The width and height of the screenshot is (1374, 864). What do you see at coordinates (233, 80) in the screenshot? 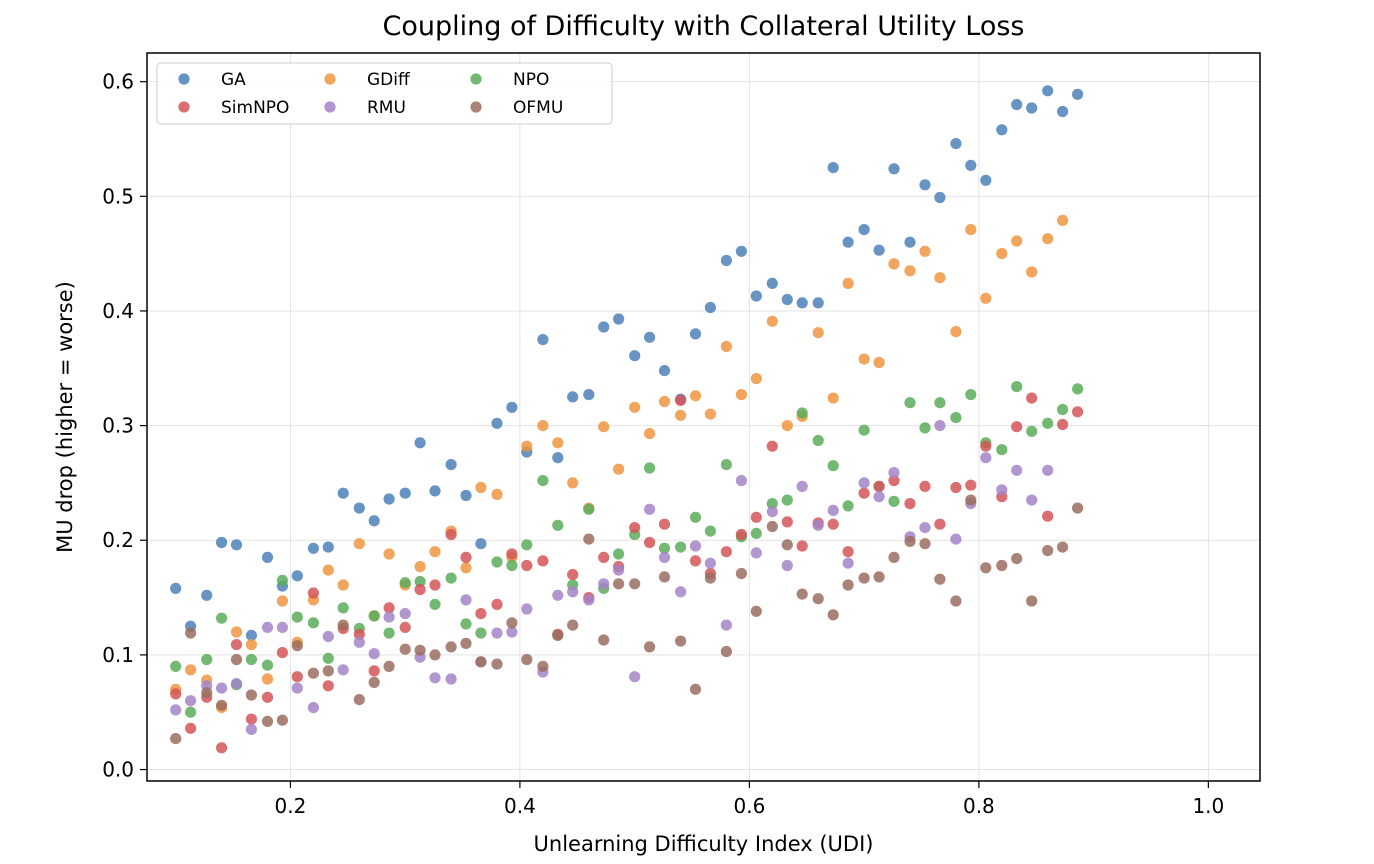
I see `legend-label-ga: GA` at bounding box center [233, 80].